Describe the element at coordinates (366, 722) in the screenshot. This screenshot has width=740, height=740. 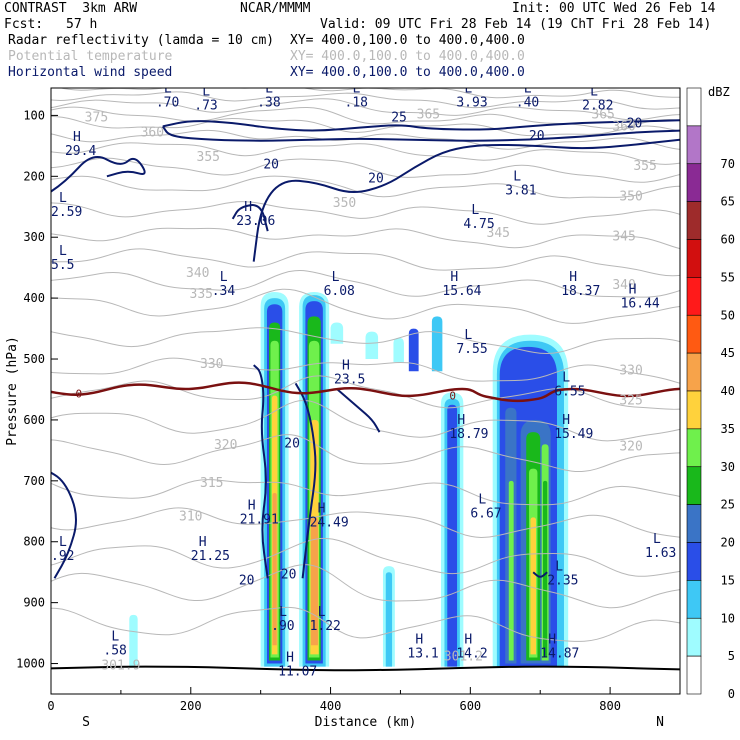
I see `x-axis-label: Distance (km)` at that location.